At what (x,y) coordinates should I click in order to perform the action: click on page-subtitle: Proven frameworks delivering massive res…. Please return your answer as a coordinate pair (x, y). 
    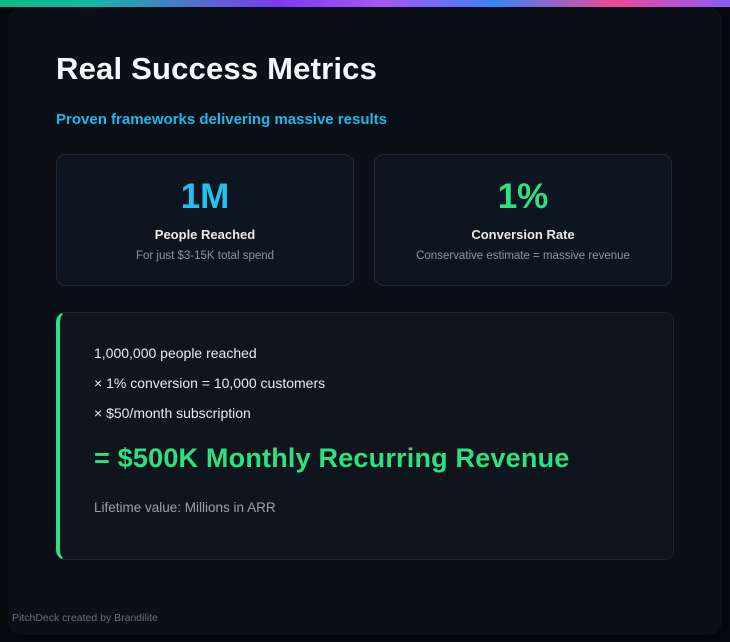
    Looking at the image, I should click on (221, 119).